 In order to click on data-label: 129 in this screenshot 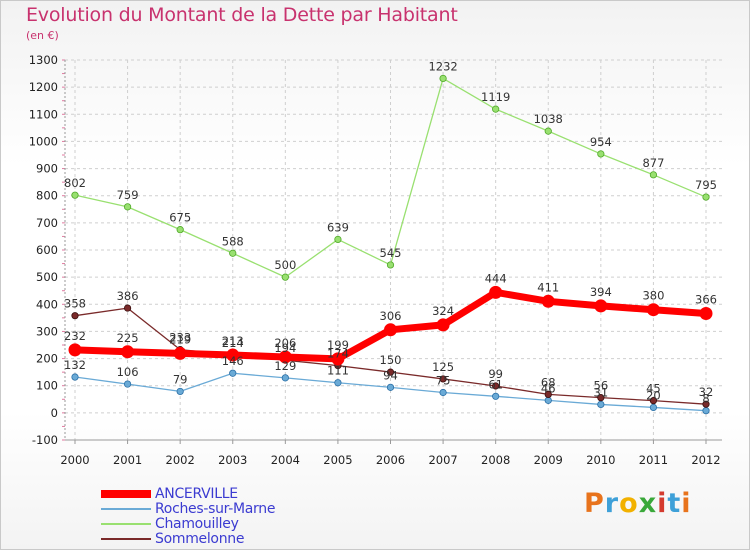, I will do `click(285, 366)`.